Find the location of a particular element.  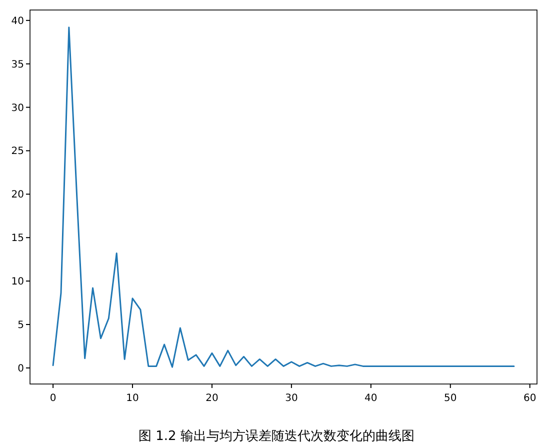

y-tick-label: 25 is located at coordinates (17, 152).